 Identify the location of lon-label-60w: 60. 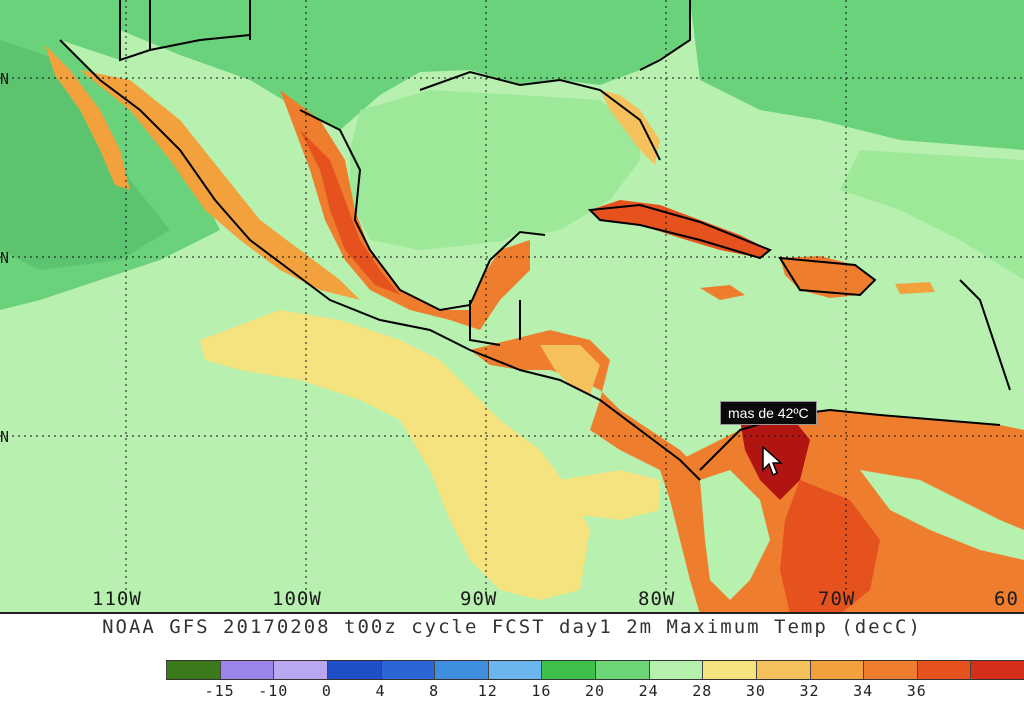
(1006, 599).